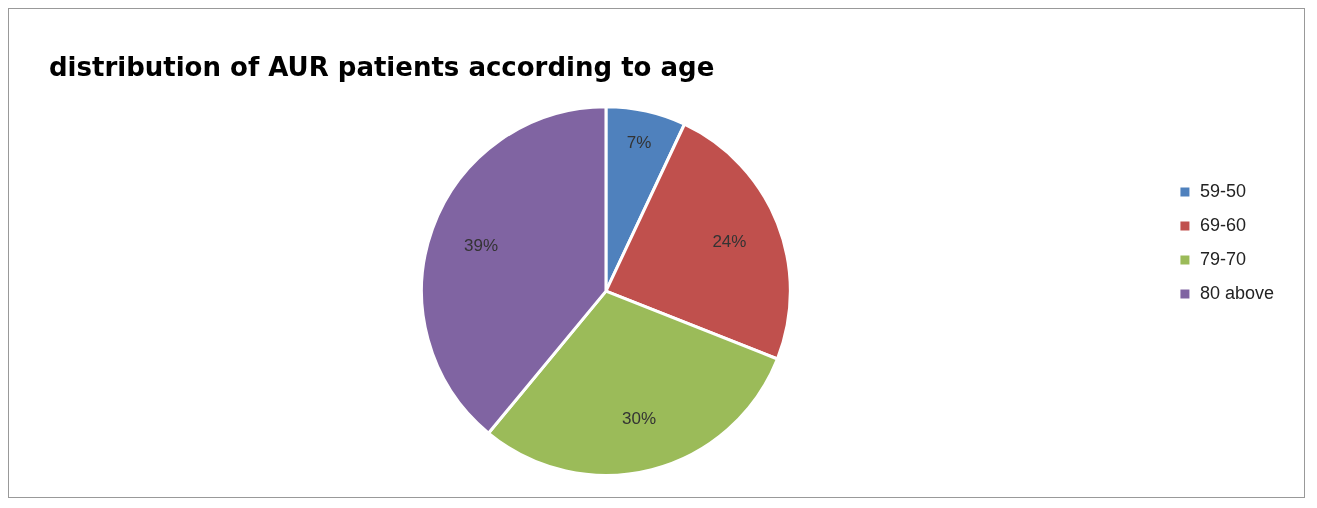 This screenshot has width=1317, height=508. I want to click on data-label: 39%, so click(481, 245).